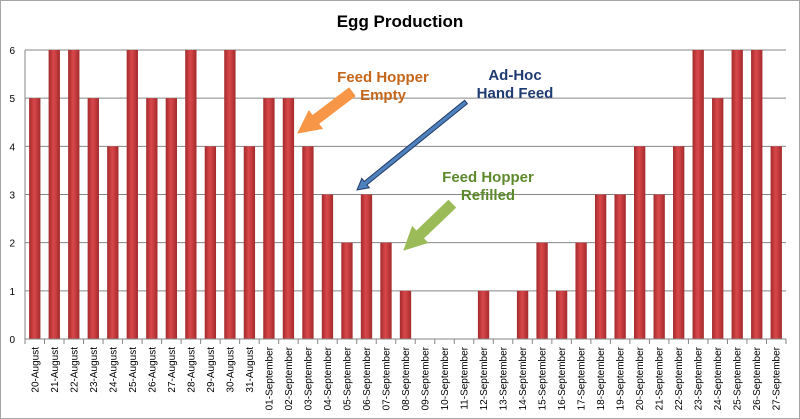 This screenshot has width=800, height=419. Describe the element at coordinates (289, 378) in the screenshot. I see `x-tick-label: 02-September` at that location.